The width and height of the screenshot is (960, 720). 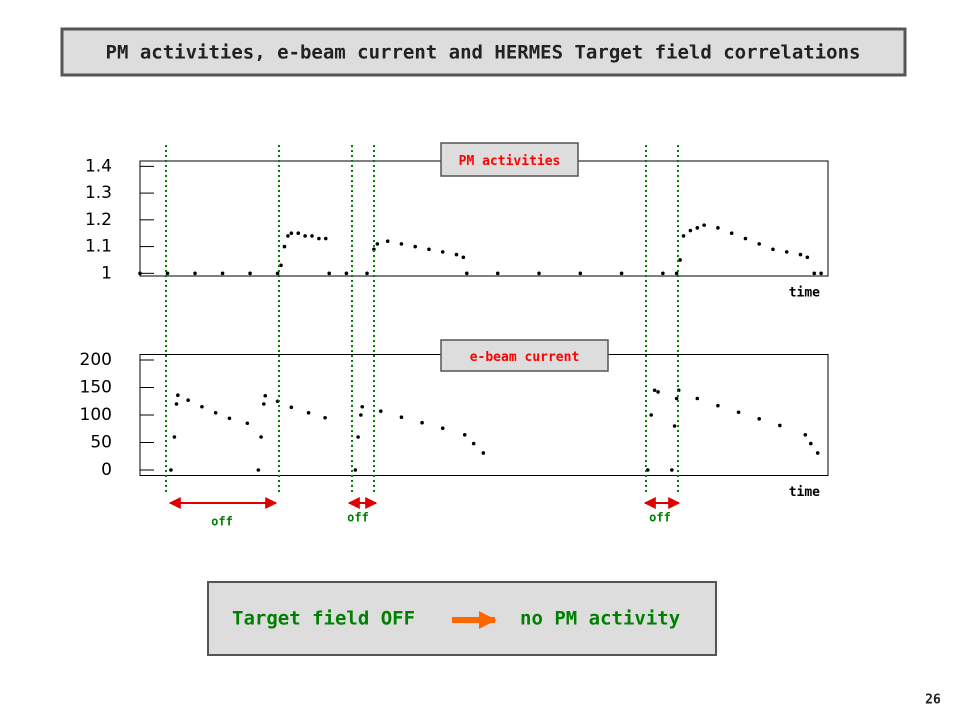 I want to click on y-tick-label: 1.2, so click(x=98, y=220).